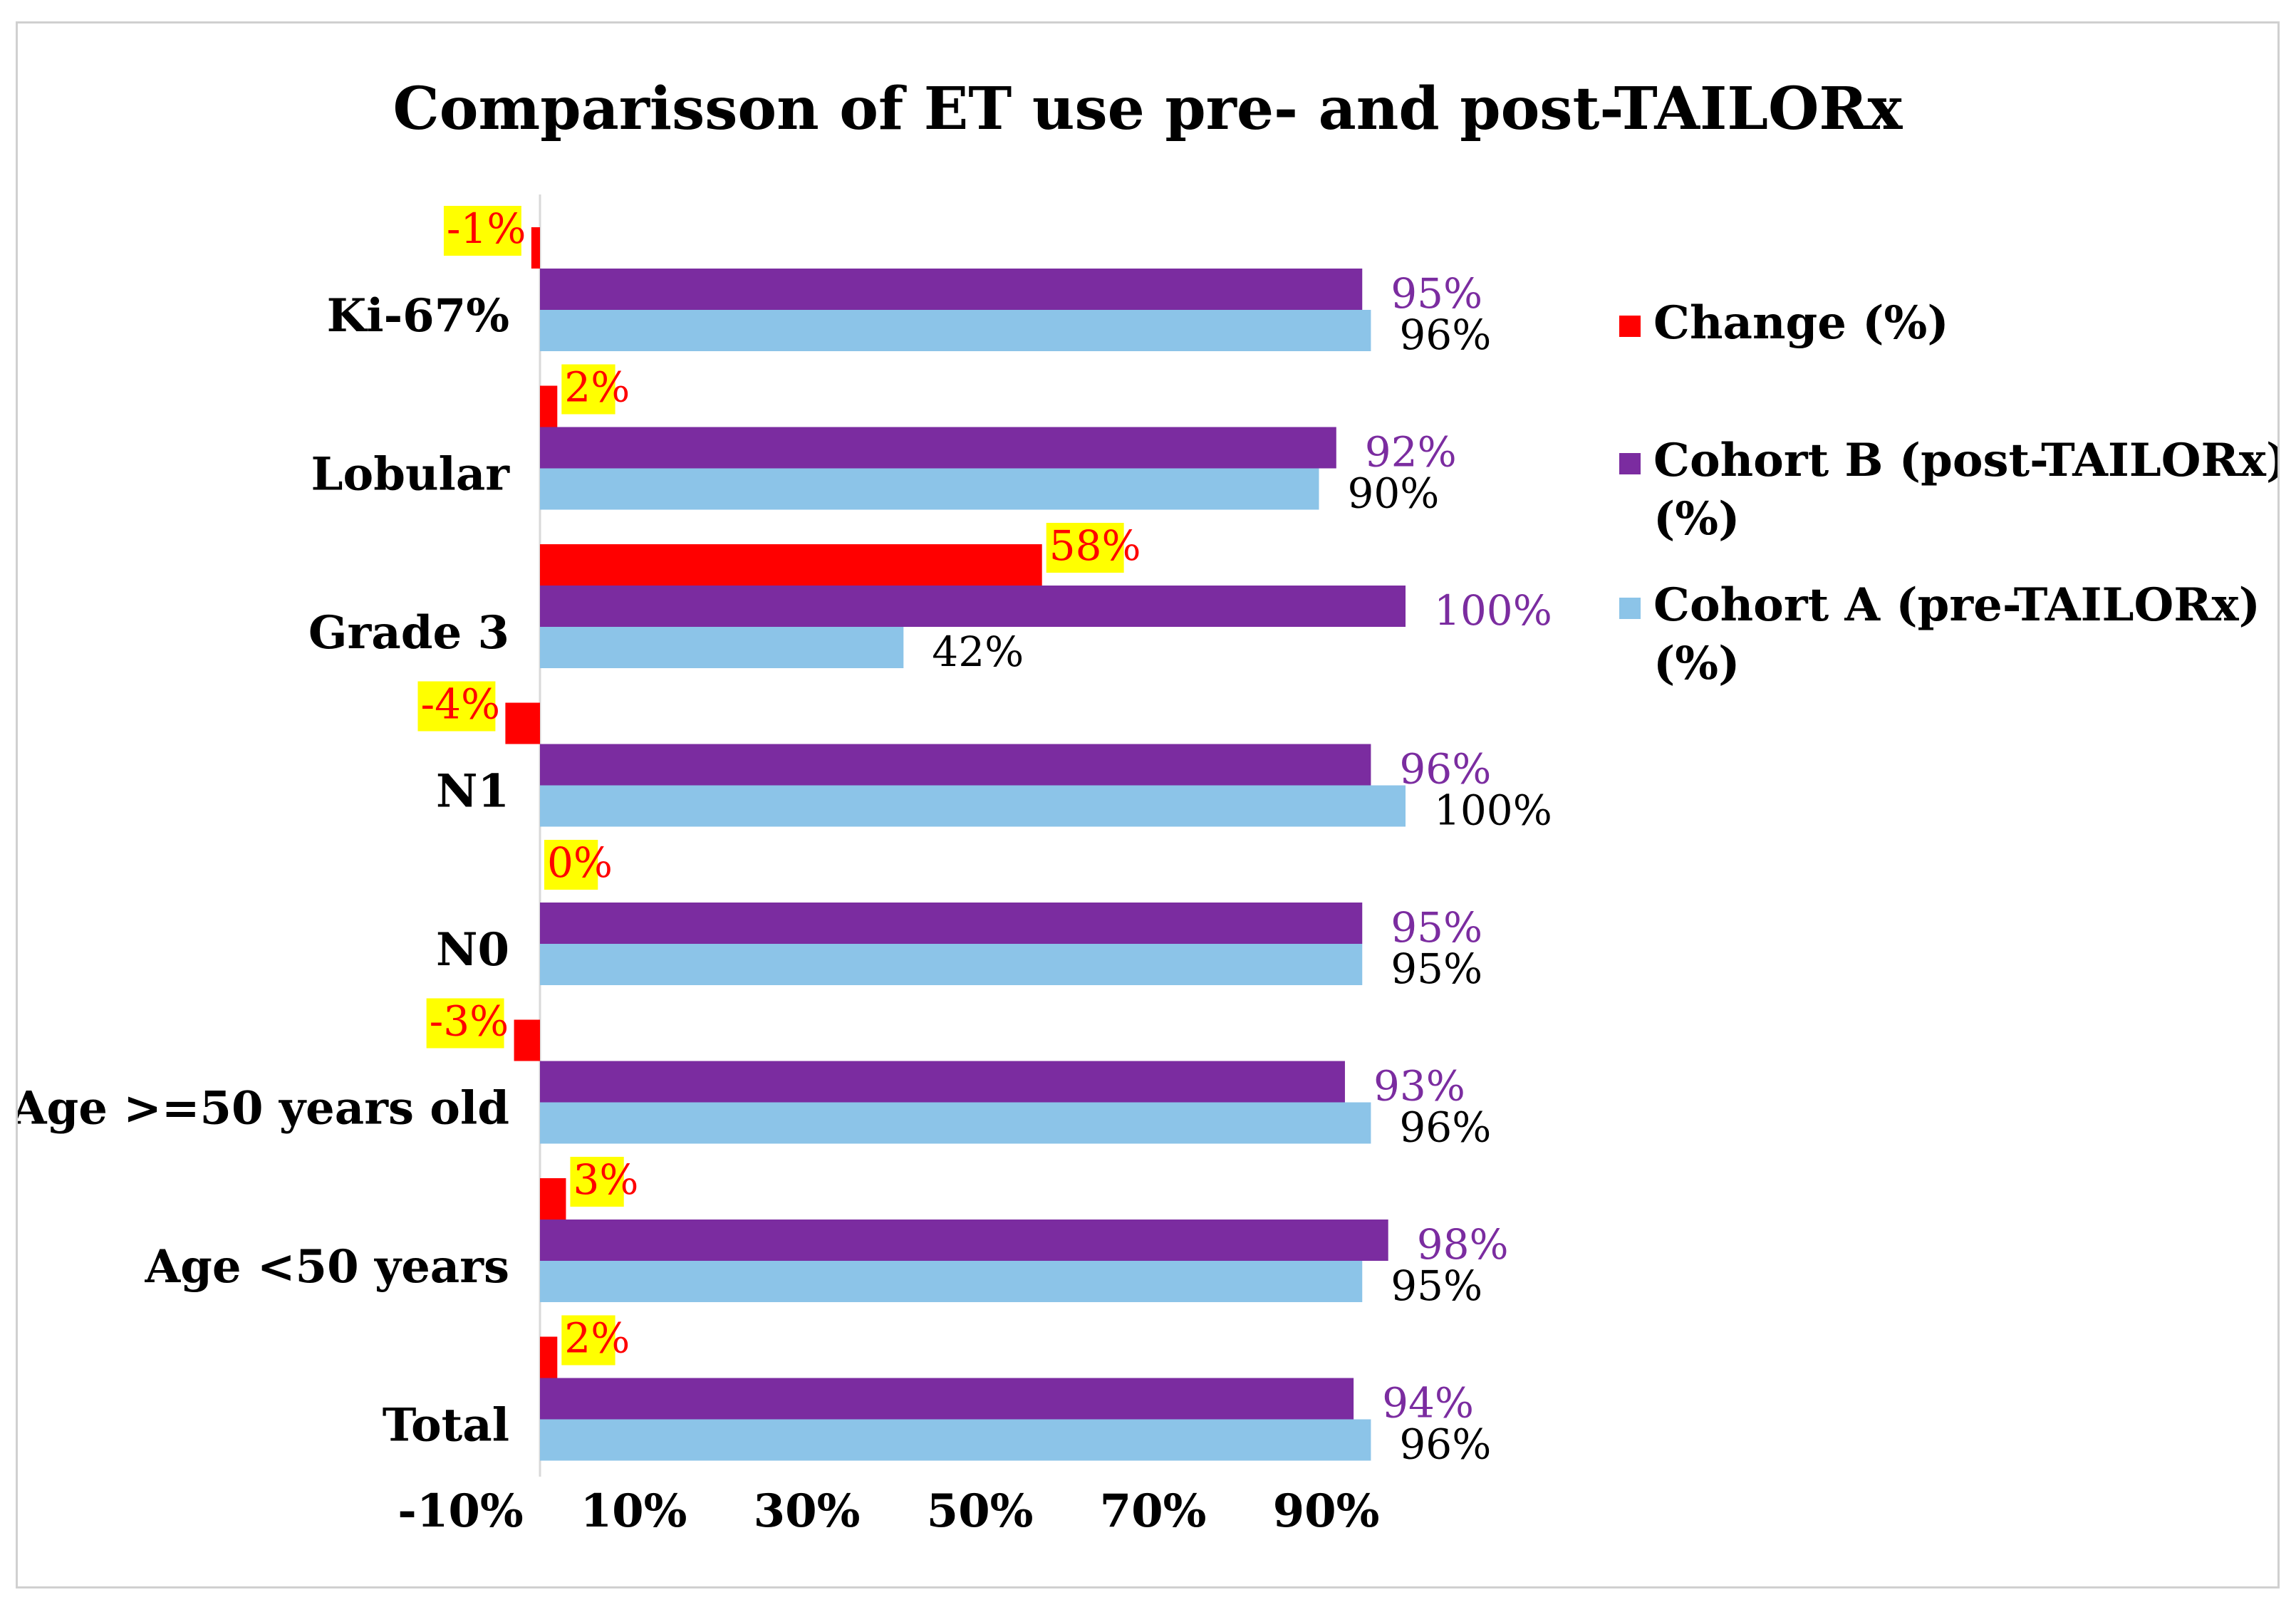 The height and width of the screenshot is (1612, 2296). I want to click on data-label-change: 0%, so click(580, 862).